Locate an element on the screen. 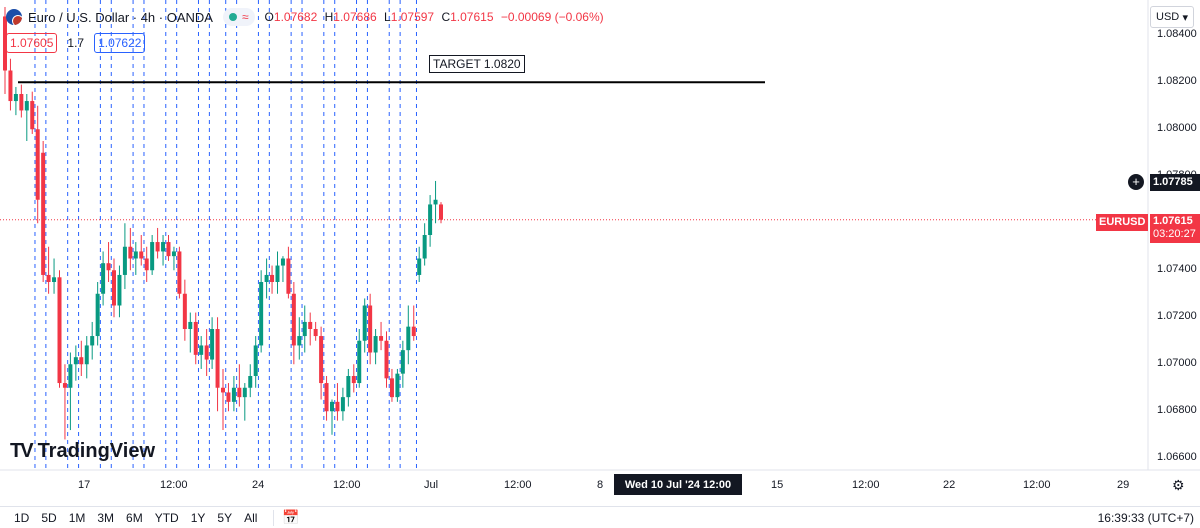 The height and width of the screenshot is (528, 1200). price-tick-label: 1.07200 is located at coordinates (1177, 316).